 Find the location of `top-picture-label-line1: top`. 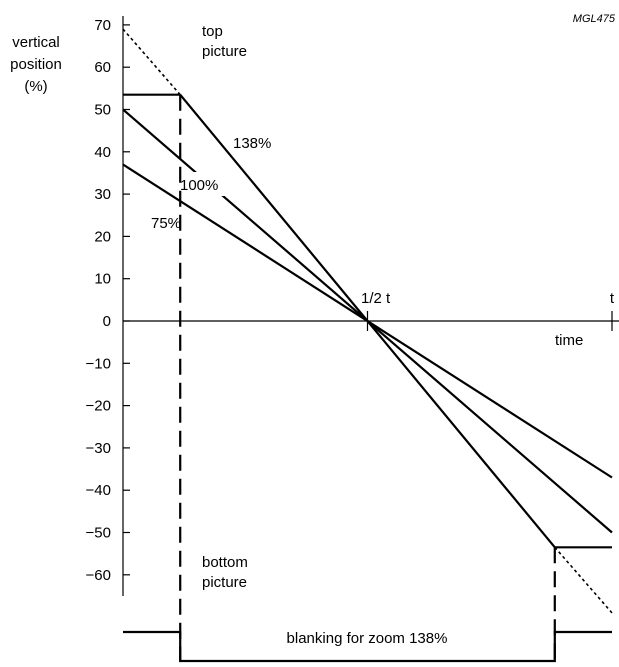

top-picture-label-line1: top is located at coordinates (212, 31).